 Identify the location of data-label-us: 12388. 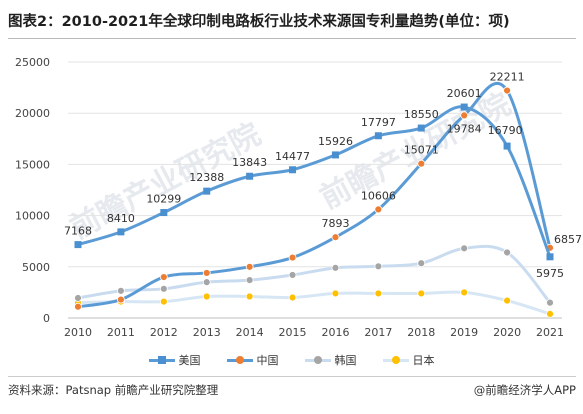
(206, 177).